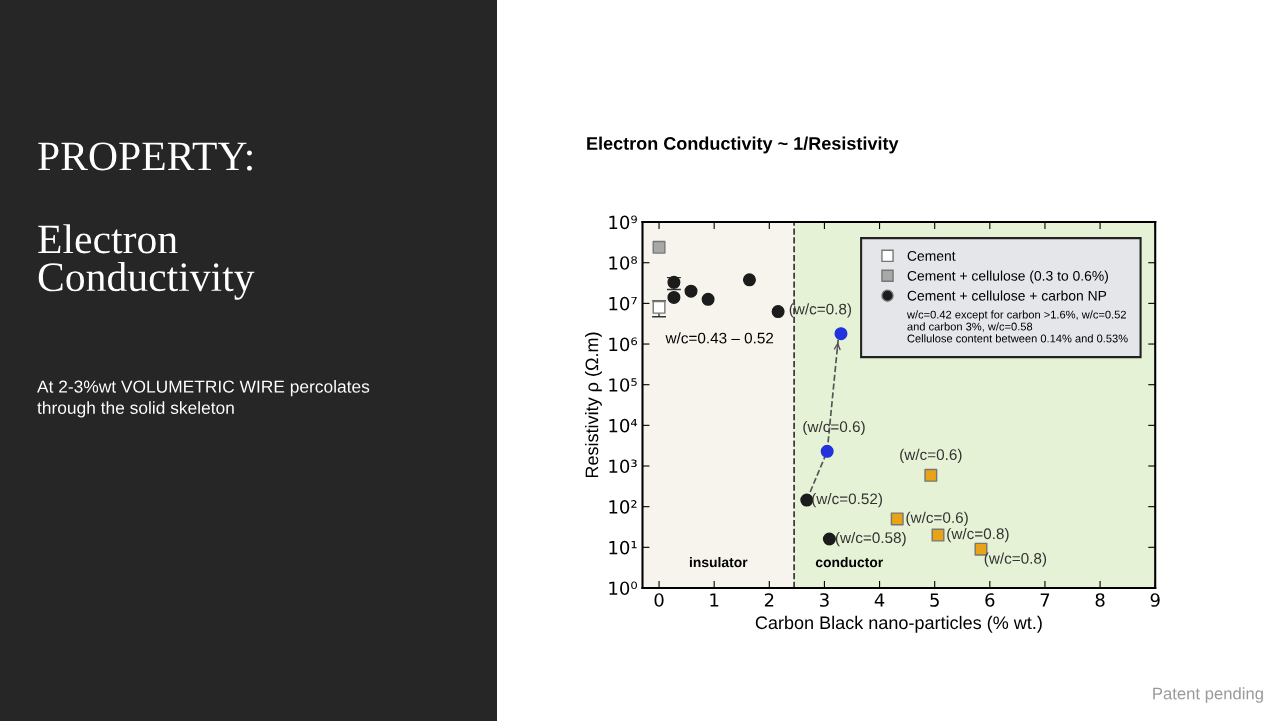  I want to click on text: Electron Conductivity, so click(146, 262).